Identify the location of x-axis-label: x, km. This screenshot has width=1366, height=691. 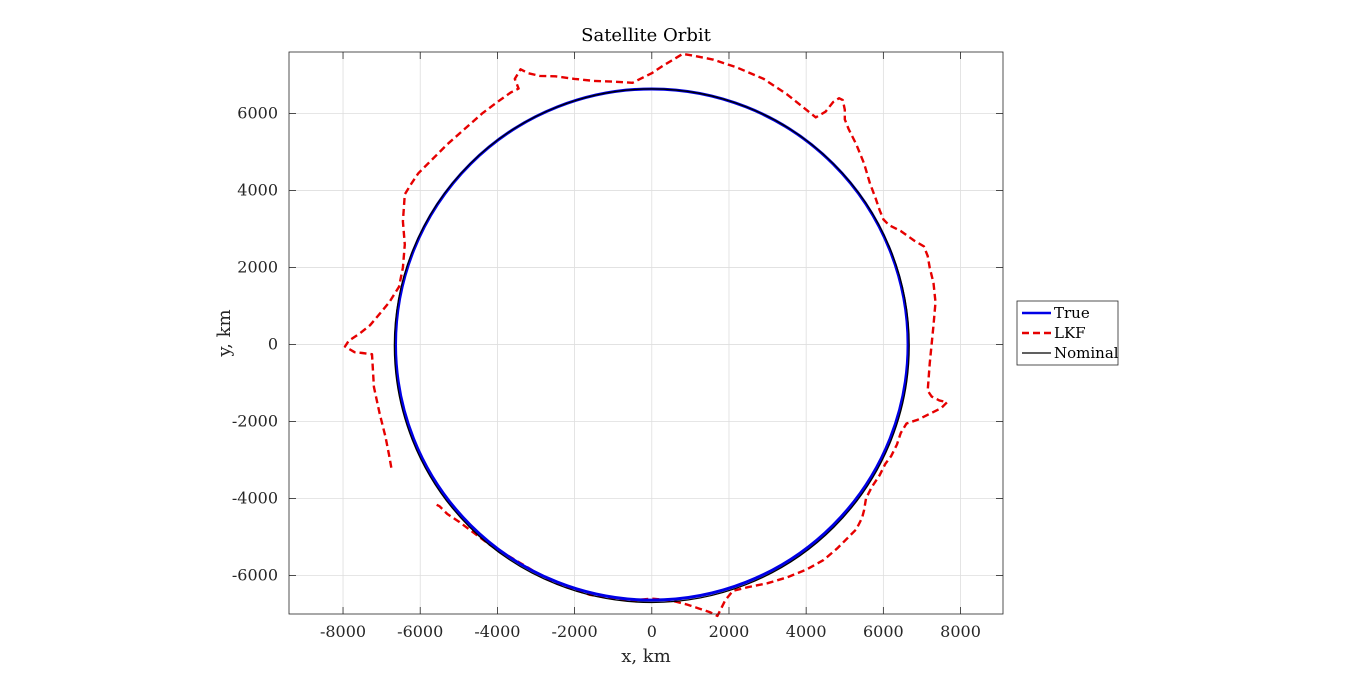
(646, 656).